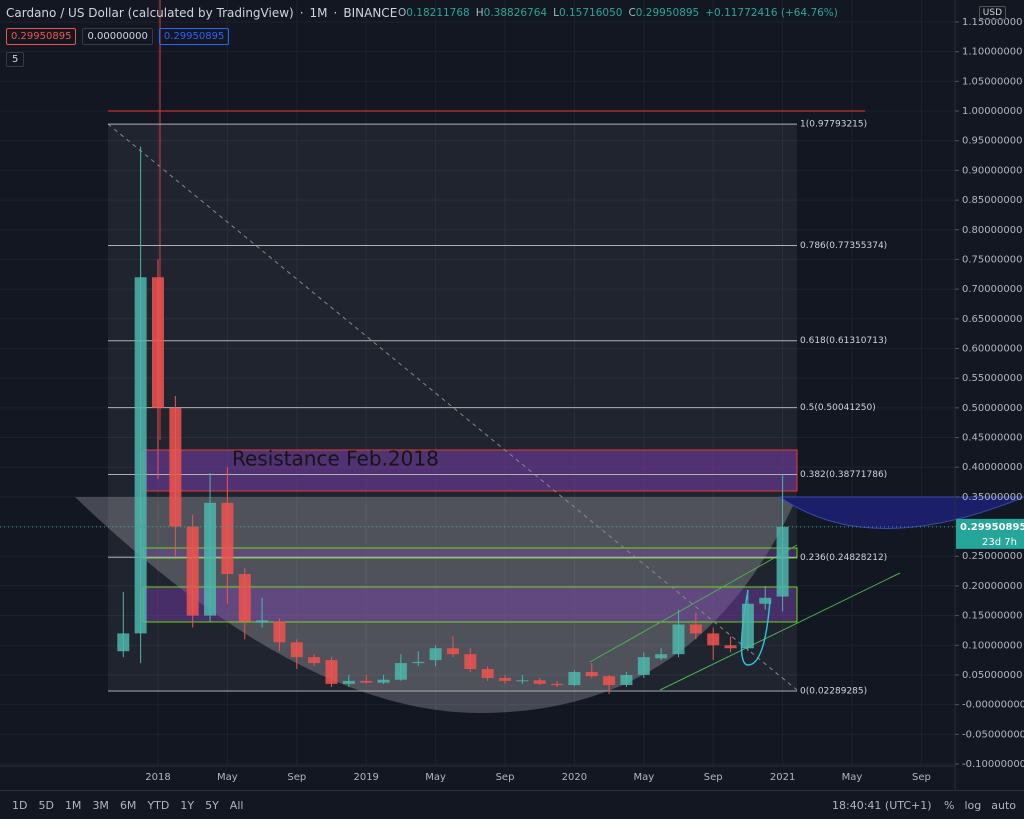 The image size is (1024, 819). Describe the element at coordinates (993, 734) in the screenshot. I see `y-tick-label: -0.05000000` at that location.